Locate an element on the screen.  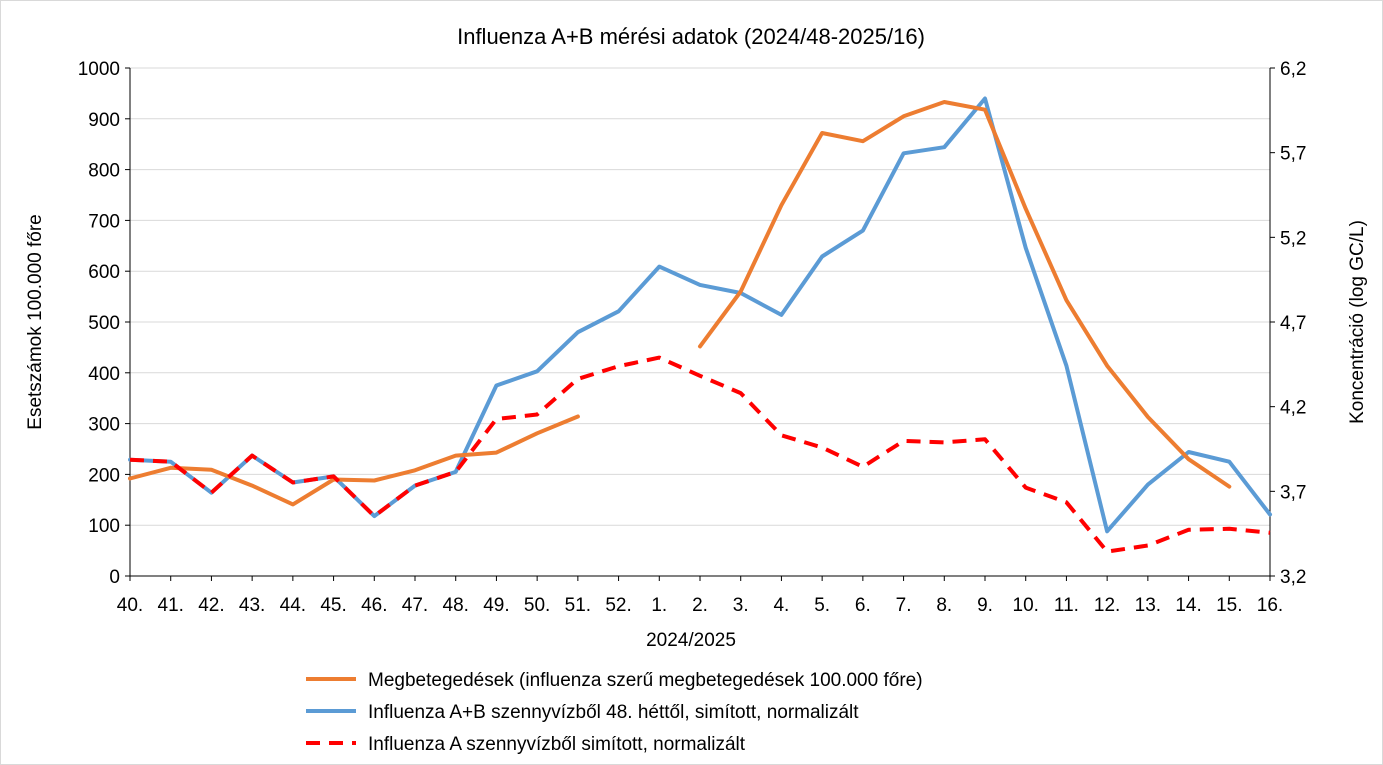
x-tick-label: 7. is located at coordinates (904, 605).